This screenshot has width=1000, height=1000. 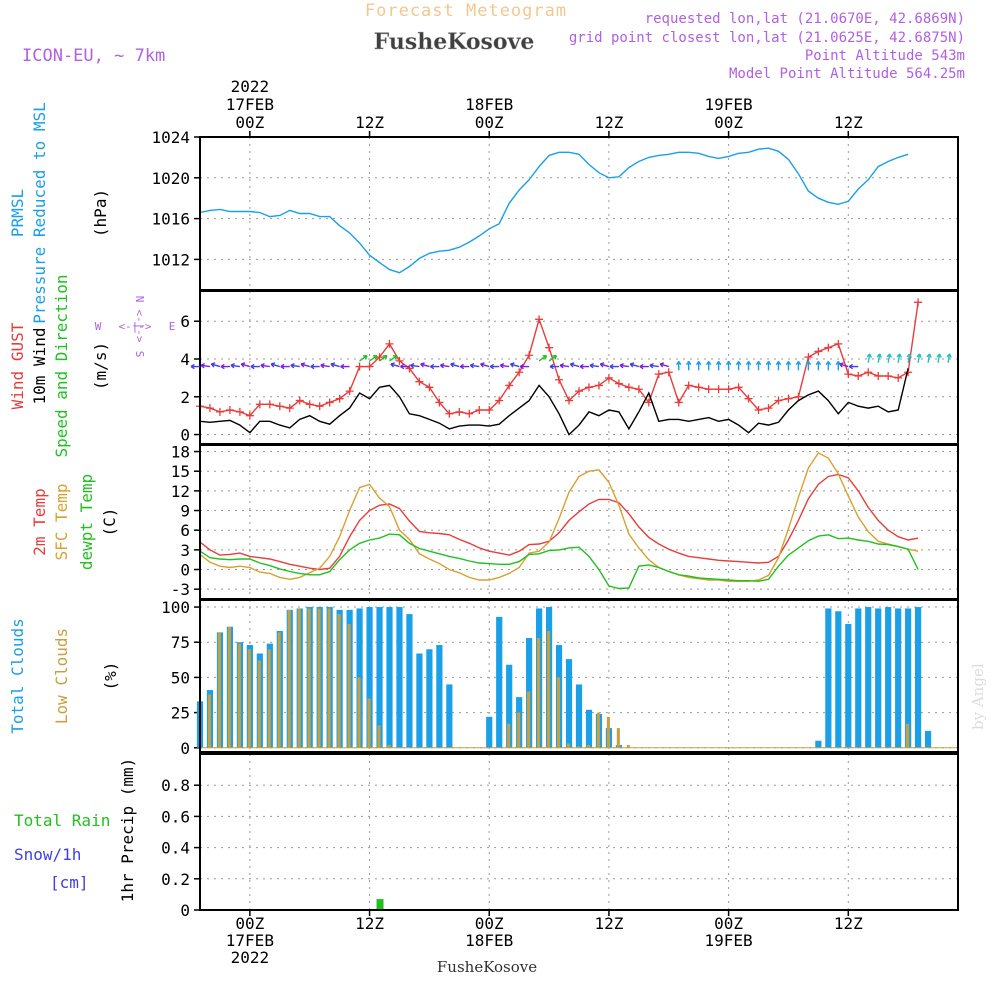 I want to click on ylabel-precip: 1hr Precip (mm), so click(x=127, y=830).